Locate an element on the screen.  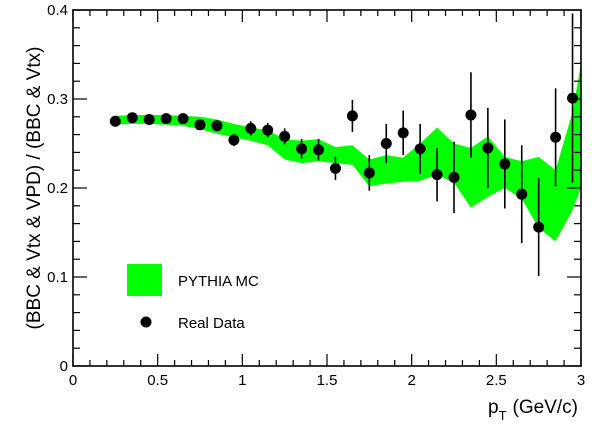
x-tick-label: 1.5 is located at coordinates (327, 380).